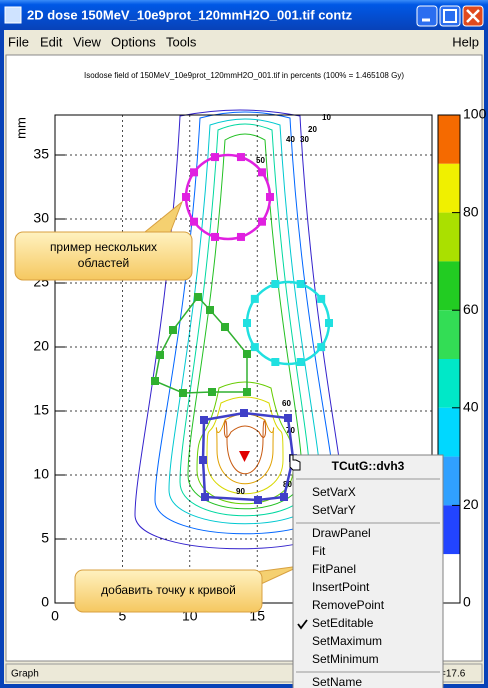 This screenshot has height=688, width=488. What do you see at coordinates (45, 602) in the screenshot?
I see `y-tick-label: 0` at bounding box center [45, 602].